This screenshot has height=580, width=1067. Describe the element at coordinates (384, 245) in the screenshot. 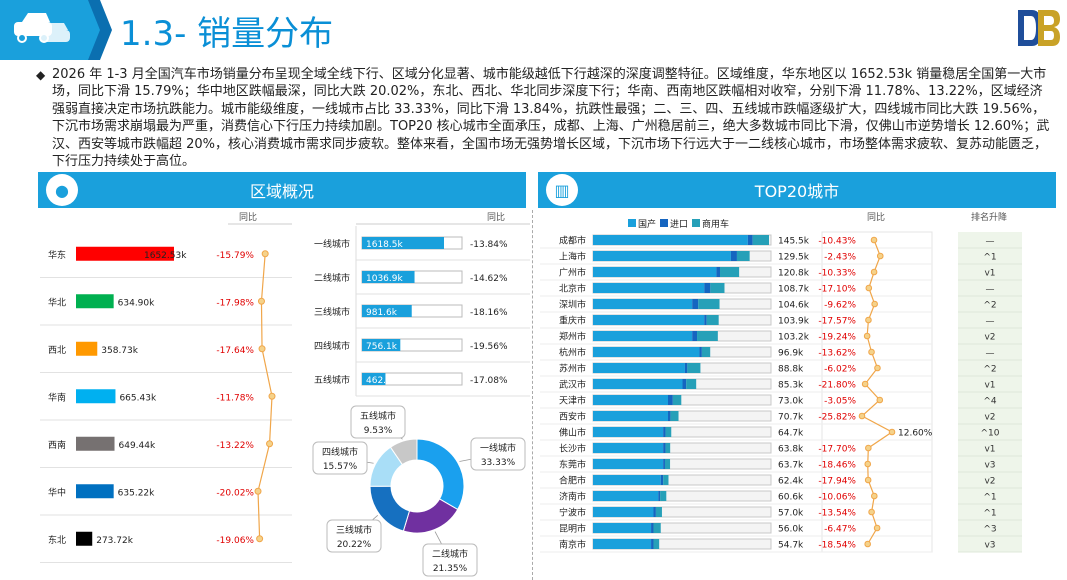

I see `tier-value-label: 1618.5k` at that location.